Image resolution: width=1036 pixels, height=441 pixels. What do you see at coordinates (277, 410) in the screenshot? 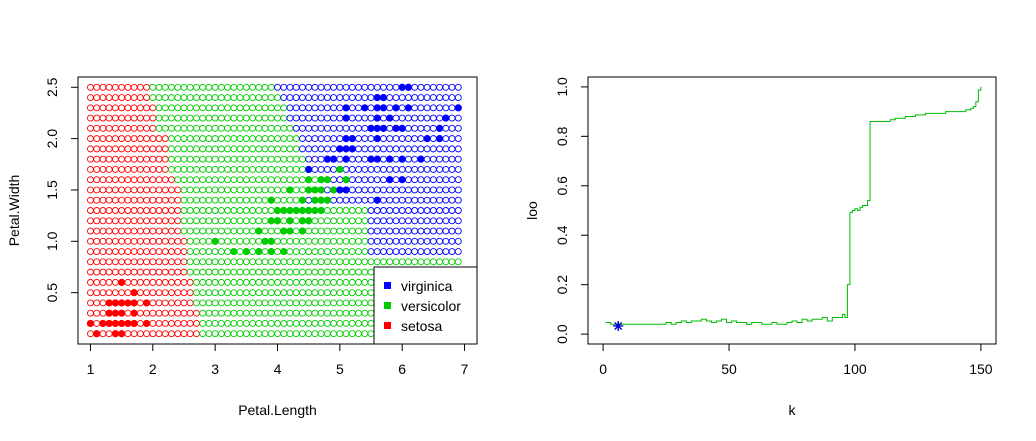
I see `x-axis-title: Petal.Length` at bounding box center [277, 410].